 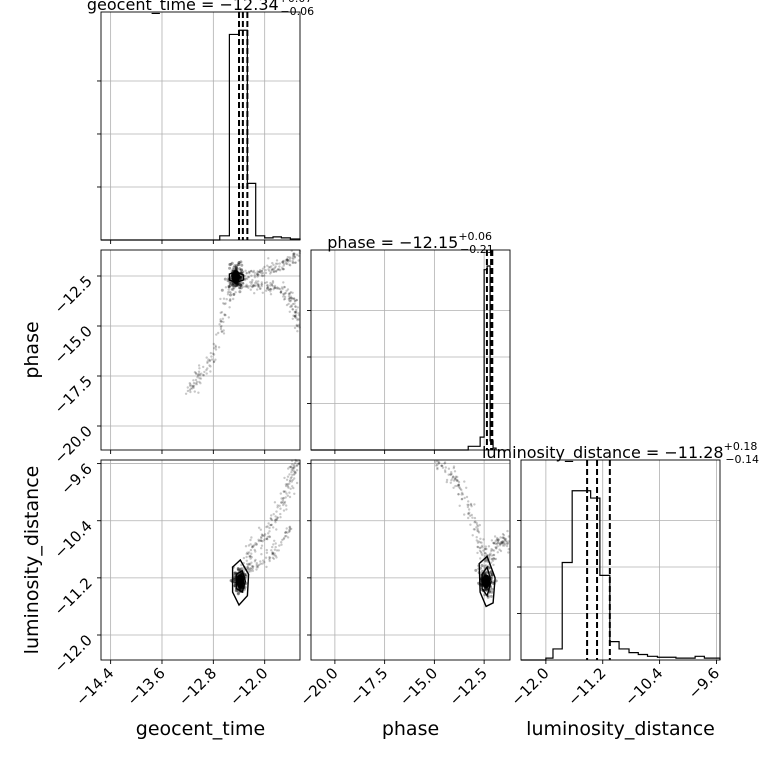 What do you see at coordinates (146, 686) in the screenshot?
I see `x-tick-label-geocent_time: −13.6` at bounding box center [146, 686].